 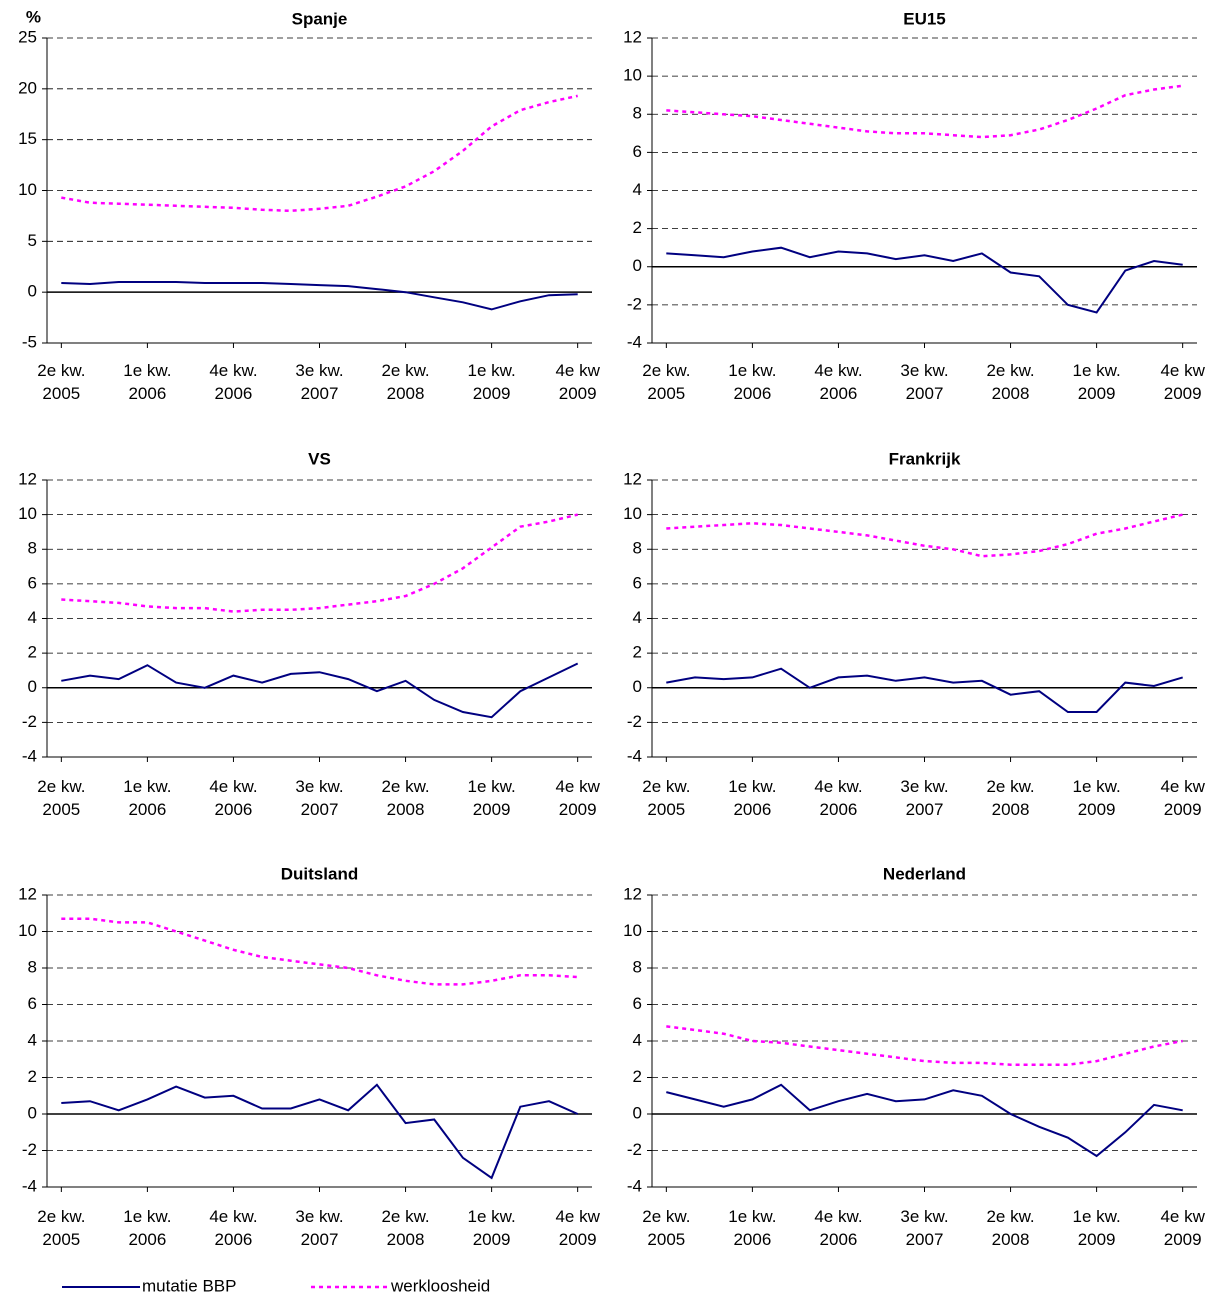 I want to click on y-tick-label: 25, so click(x=27, y=36).